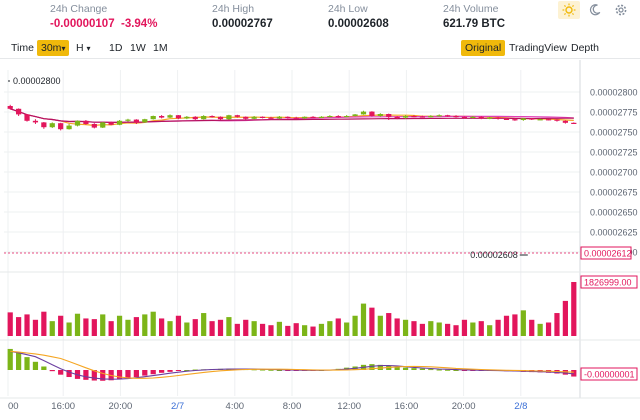 The image size is (640, 420). What do you see at coordinates (160, 48) in the screenshot?
I see `interval-1m-button: 1M` at bounding box center [160, 48].